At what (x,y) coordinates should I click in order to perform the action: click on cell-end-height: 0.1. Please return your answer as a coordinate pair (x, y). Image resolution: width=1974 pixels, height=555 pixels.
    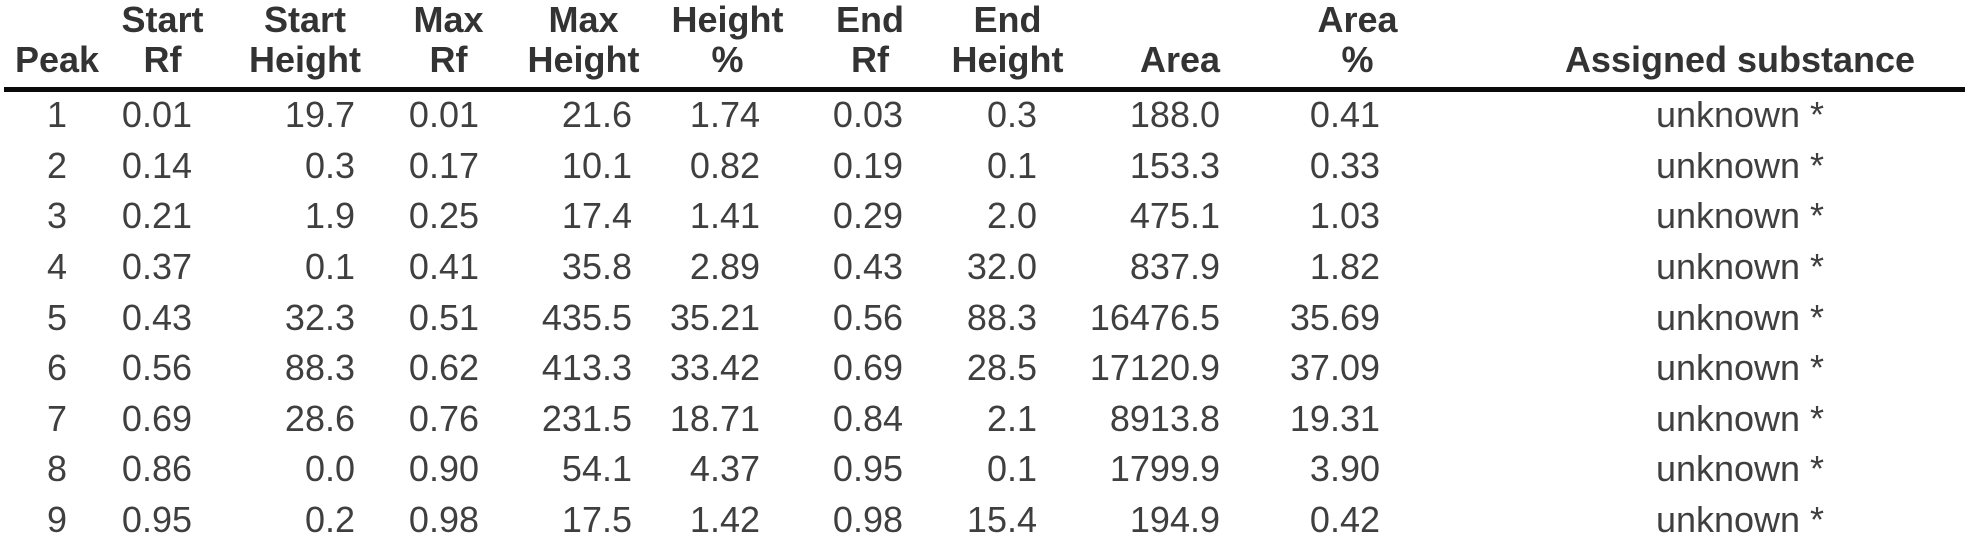
    Looking at the image, I should click on (1011, 469).